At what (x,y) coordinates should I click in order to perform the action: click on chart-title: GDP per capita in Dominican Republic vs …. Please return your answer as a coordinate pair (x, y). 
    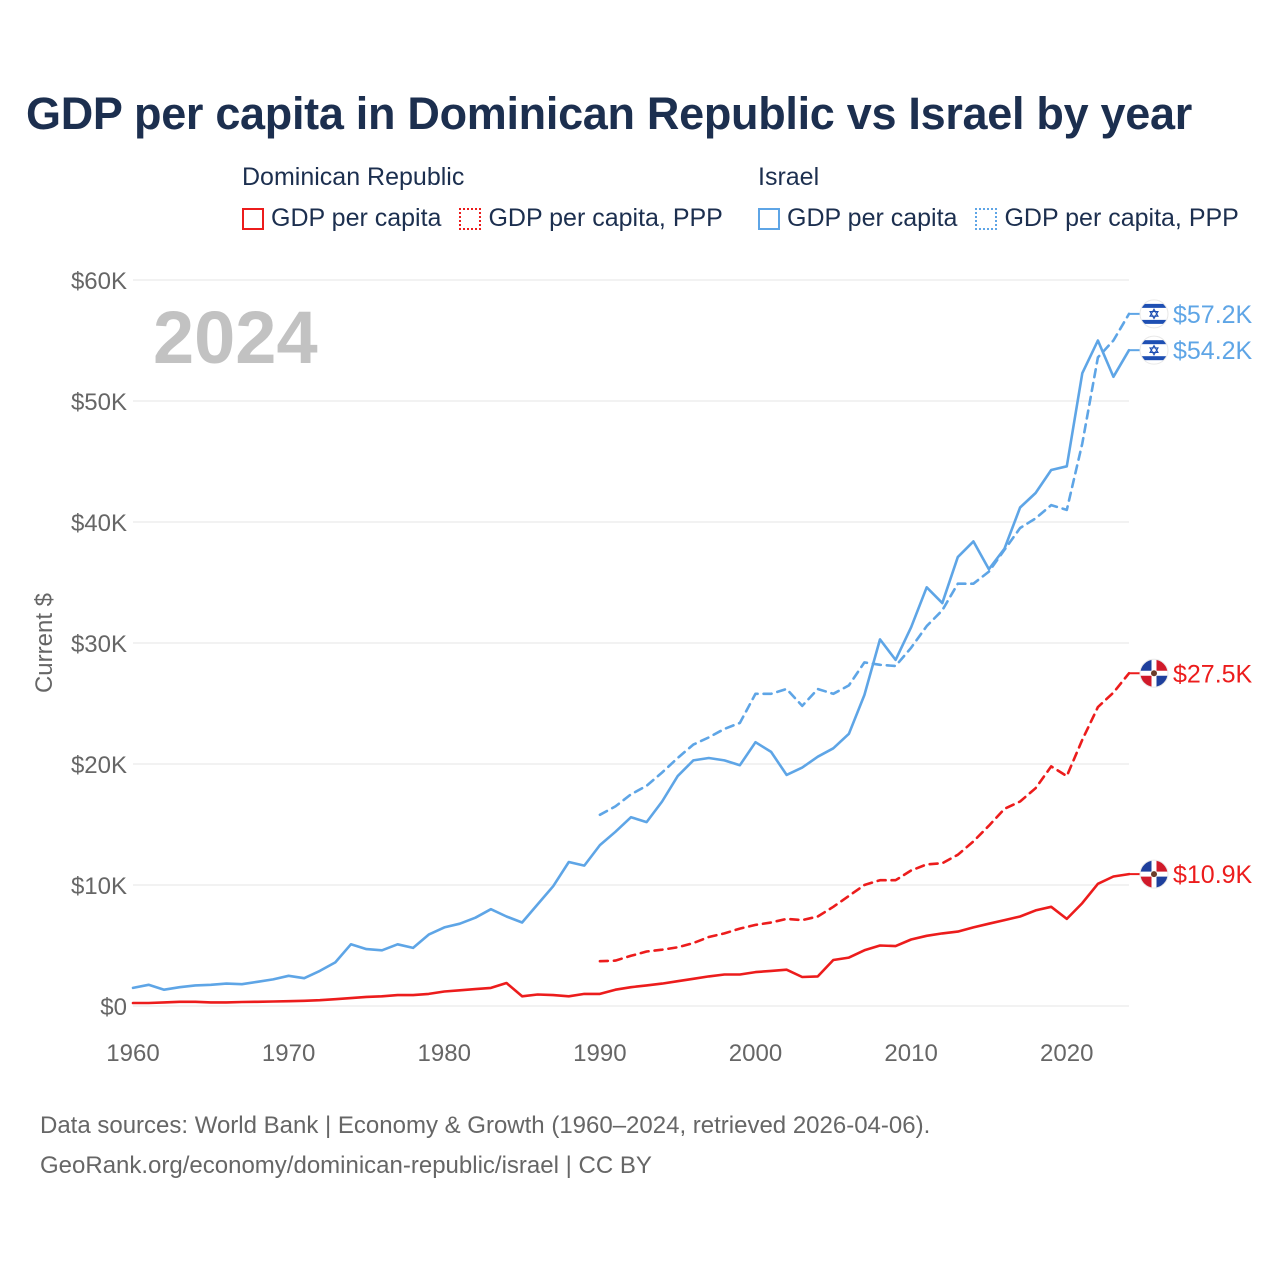
    Looking at the image, I should click on (609, 113).